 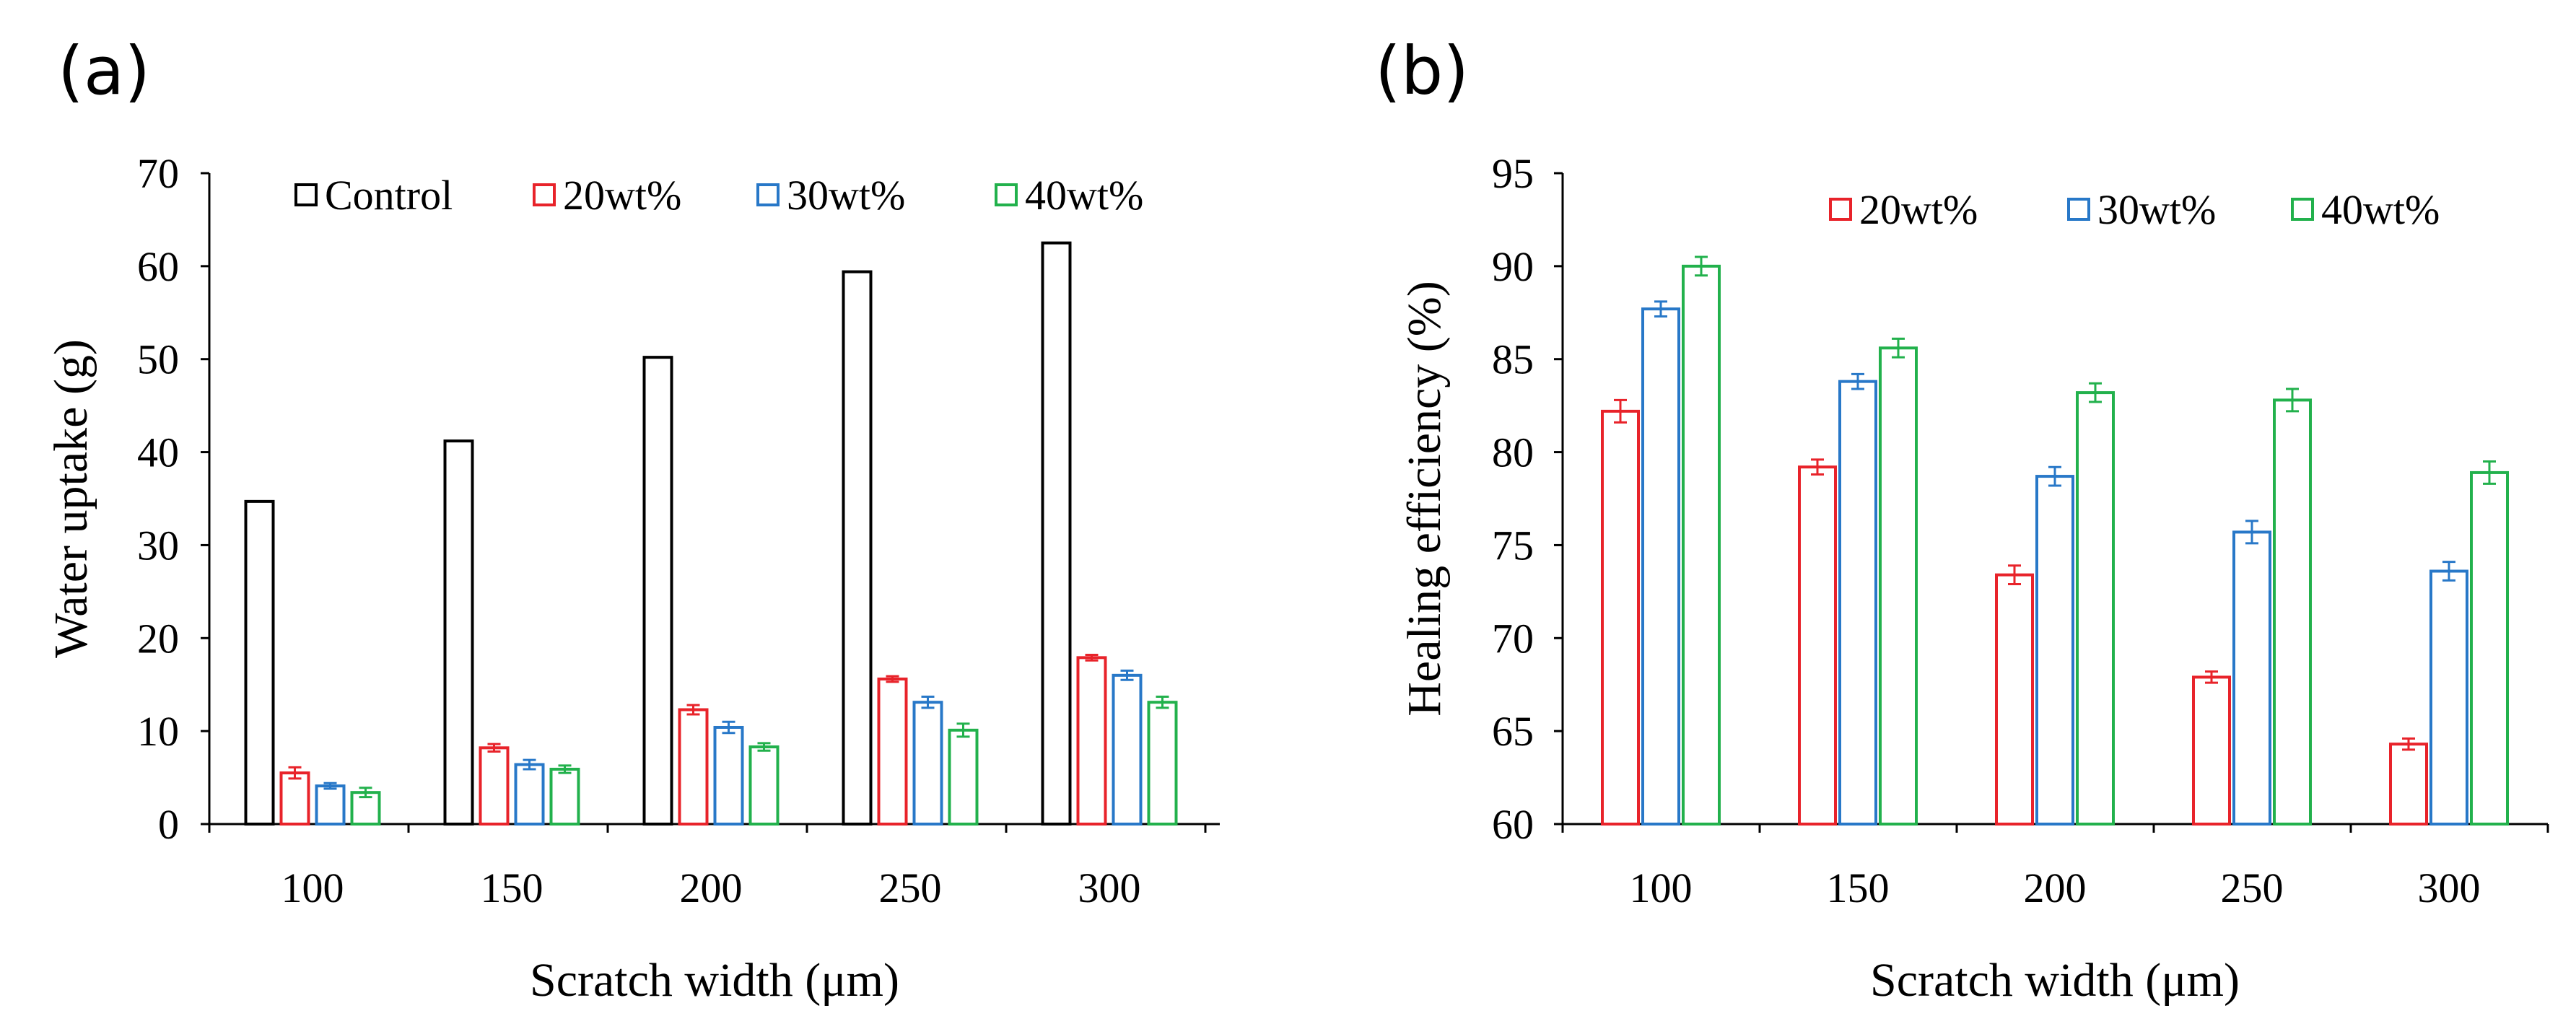 I want to click on bar-20wt%-150, so click(x=1817, y=645).